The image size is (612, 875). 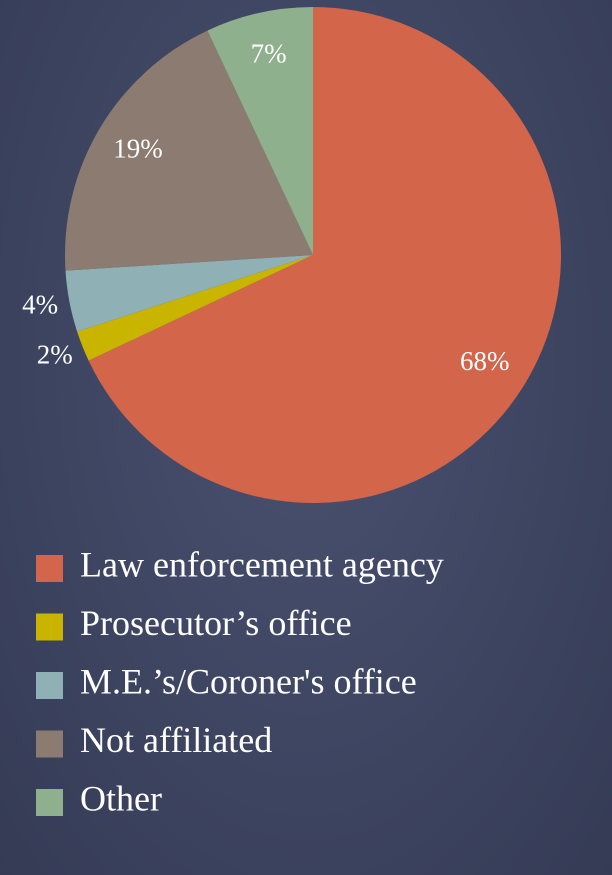 What do you see at coordinates (55, 354) in the screenshot?
I see `slice-label: 2%` at bounding box center [55, 354].